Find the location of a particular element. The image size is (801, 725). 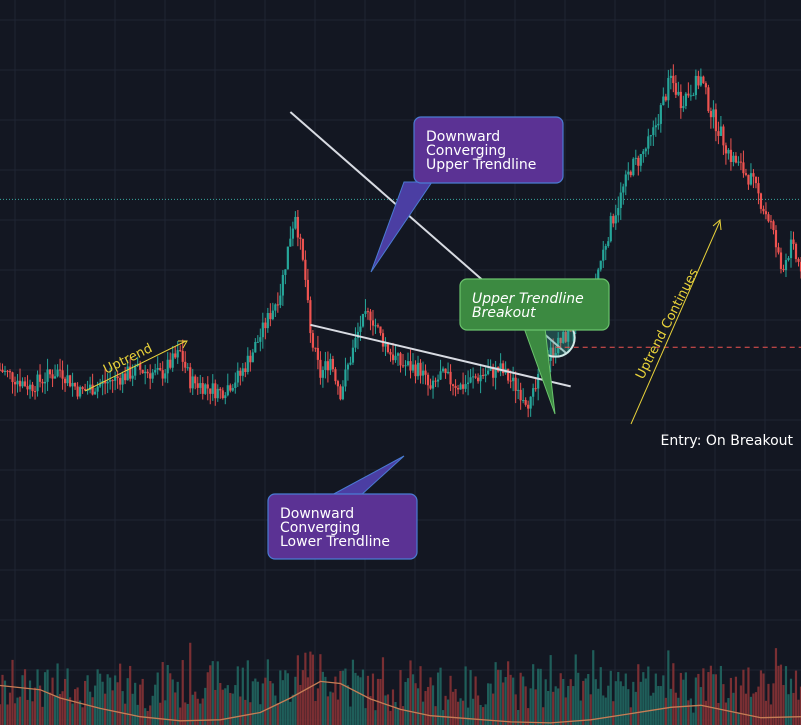

upper-callout-line-1: Downward is located at coordinates (463, 137).